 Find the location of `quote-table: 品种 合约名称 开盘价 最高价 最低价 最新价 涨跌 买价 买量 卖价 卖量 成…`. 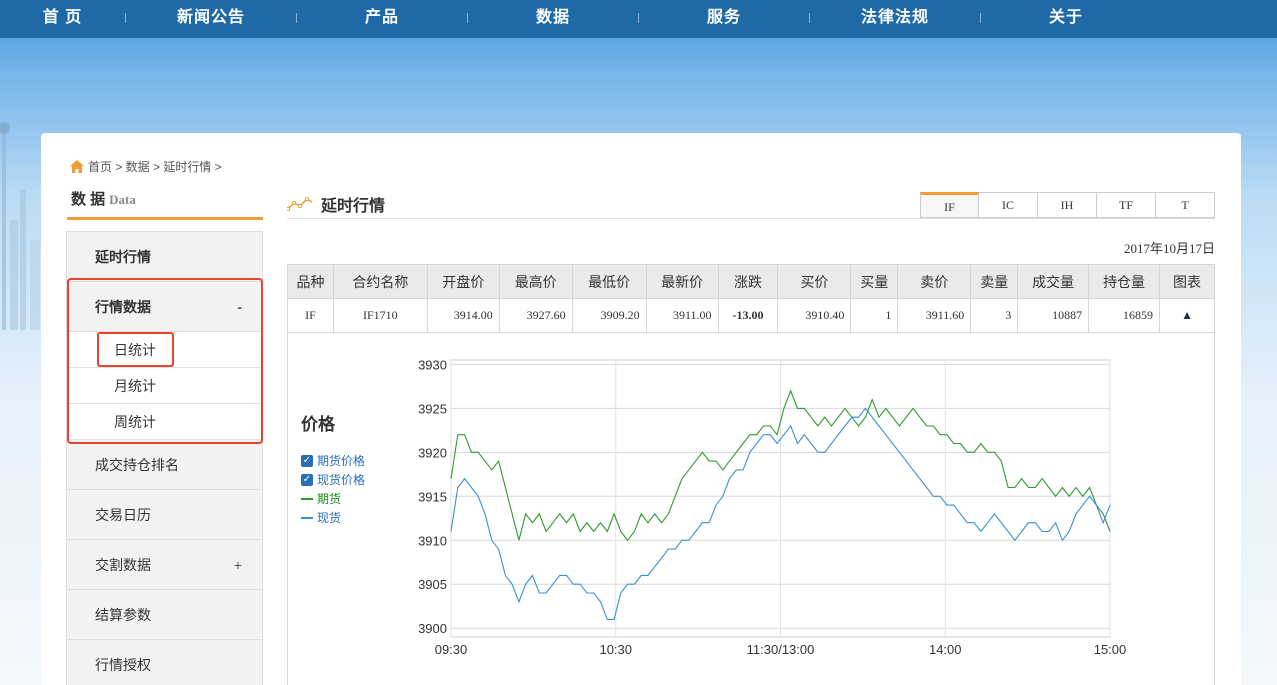

quote-table: 品种 合约名称 开盘价 最高价 最低价 最新价 涨跌 买价 买量 卖价 卖量 成… is located at coordinates (751, 298).